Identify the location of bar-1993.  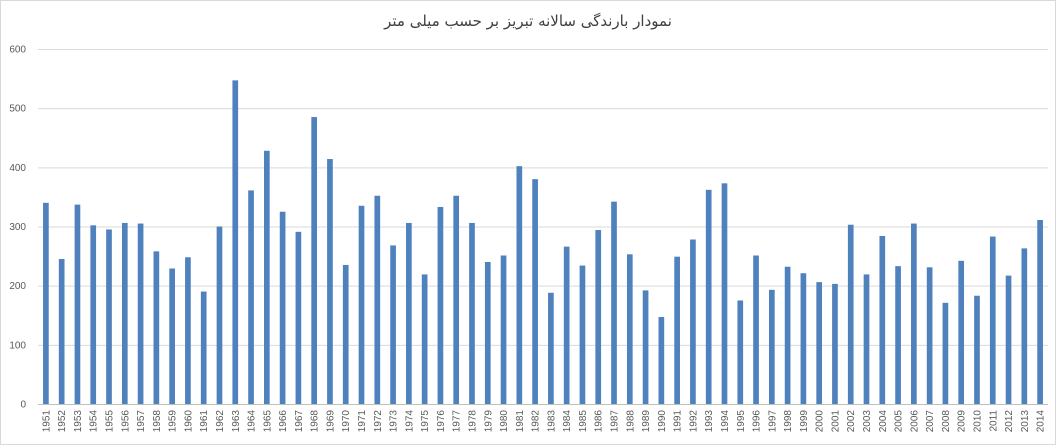
(708, 296).